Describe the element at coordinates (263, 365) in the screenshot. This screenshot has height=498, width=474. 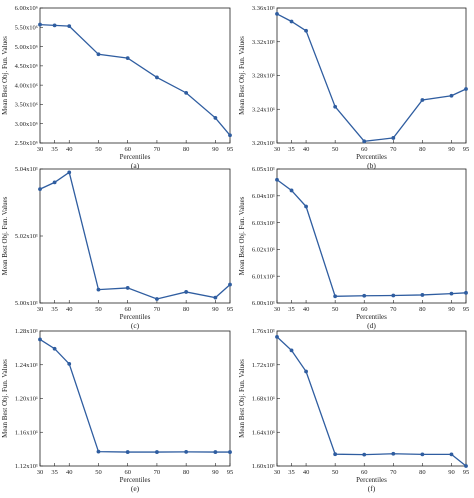
I see `y-tick-label: 1.72x10¹` at that location.